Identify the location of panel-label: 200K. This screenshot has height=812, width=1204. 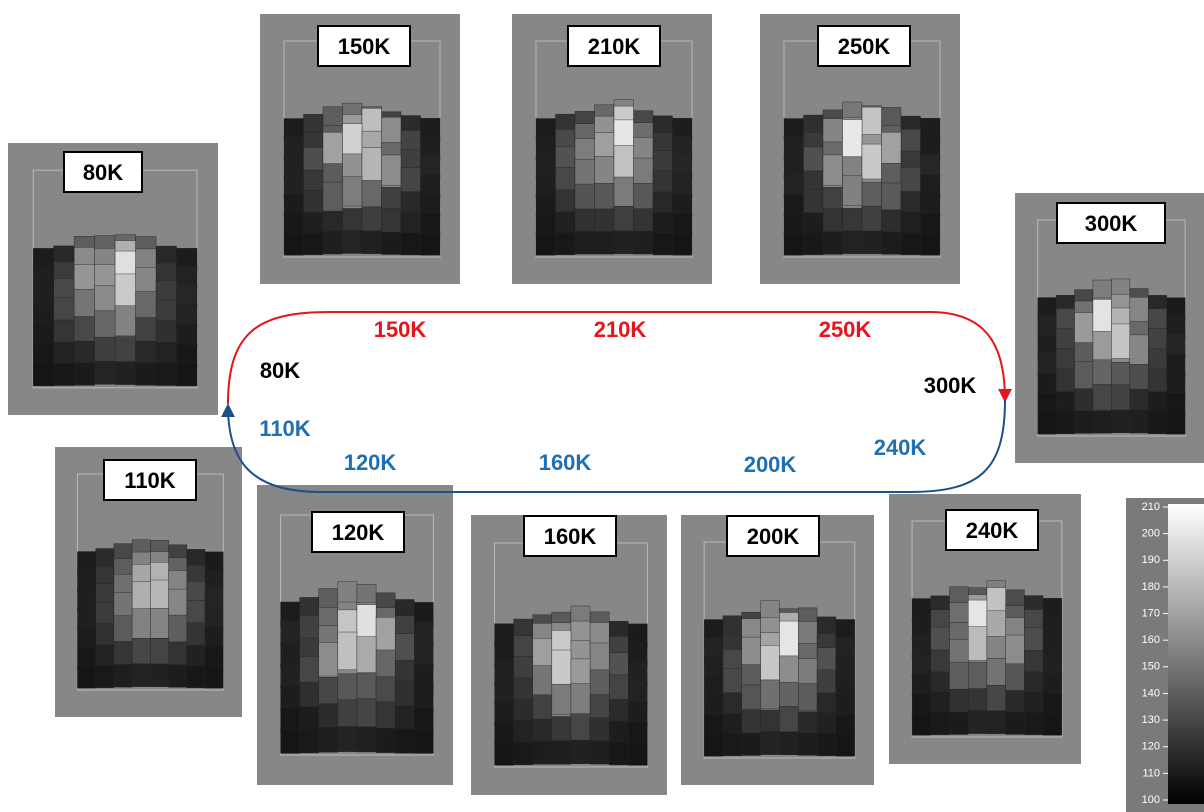
(773, 536).